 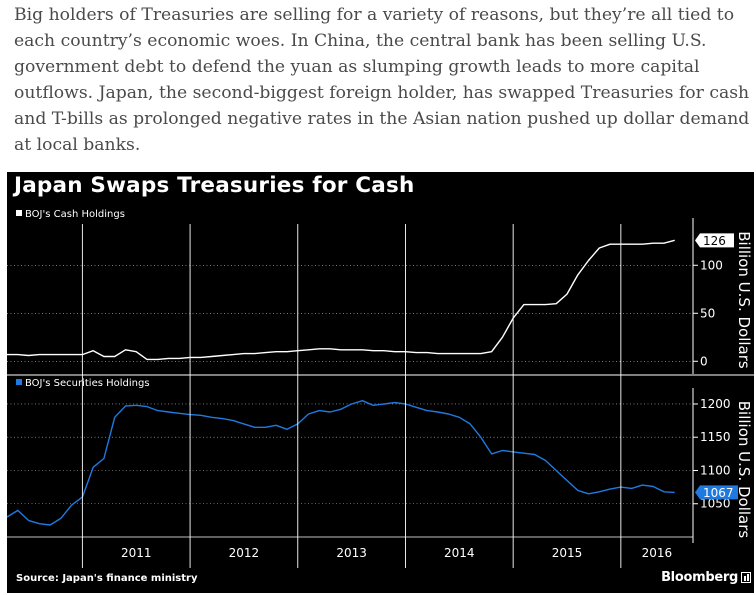 I want to click on y-tick-label-2-3: 1200, so click(x=715, y=404).